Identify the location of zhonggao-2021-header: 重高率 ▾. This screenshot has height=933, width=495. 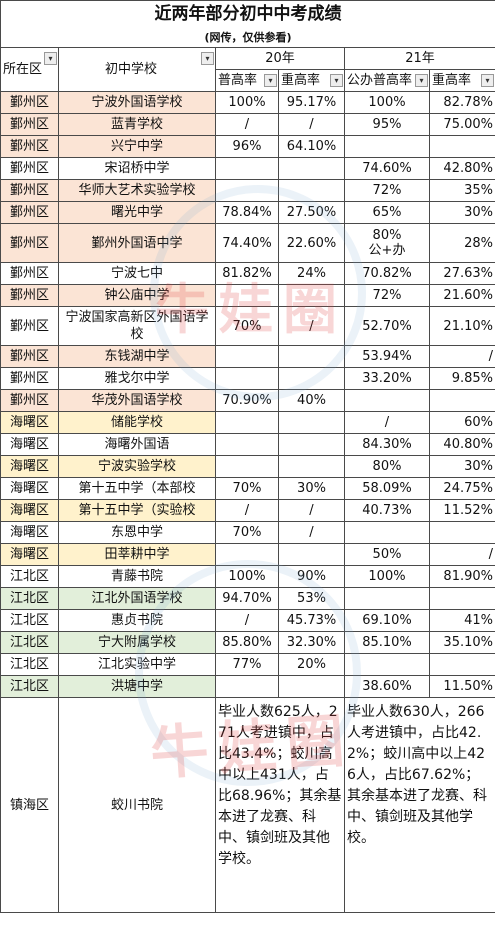
(462, 80).